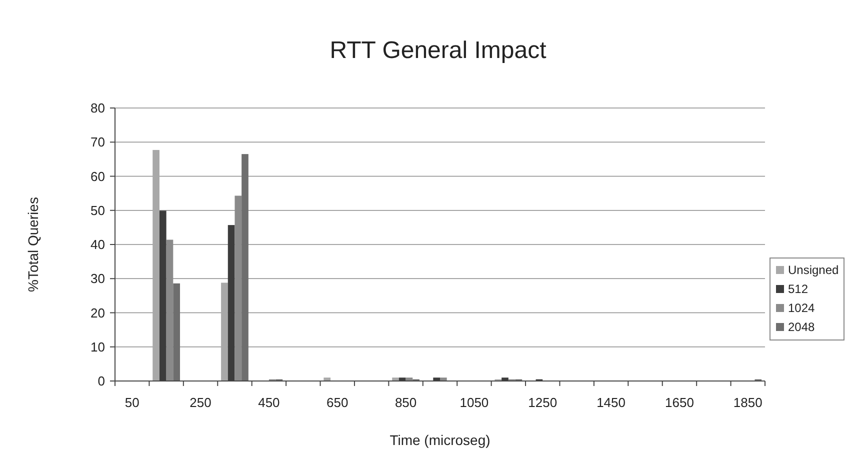 This screenshot has width=863, height=463. I want to click on y-tick-label: 30, so click(97, 278).